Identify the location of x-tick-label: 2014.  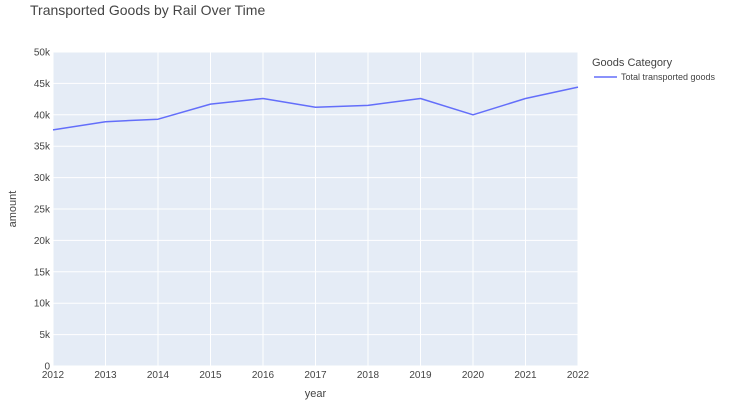
(158, 375).